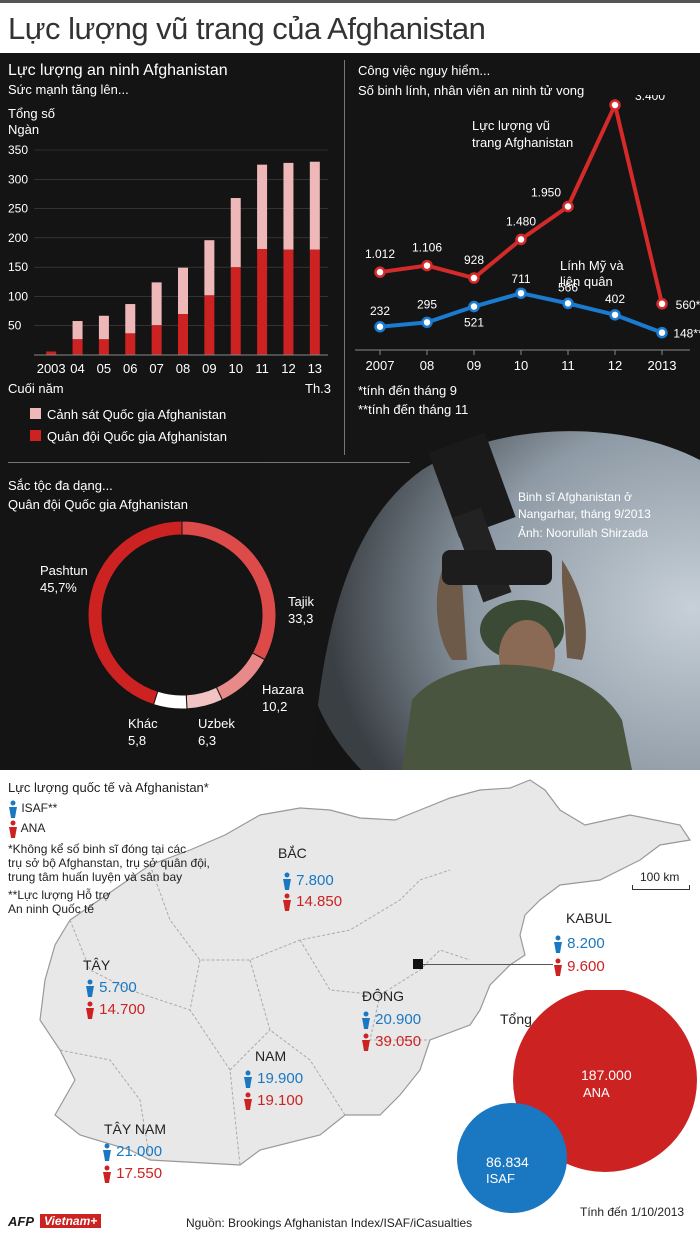 Image resolution: width=700 pixels, height=1235 pixels. I want to click on legend-police-swatch, so click(35, 413).